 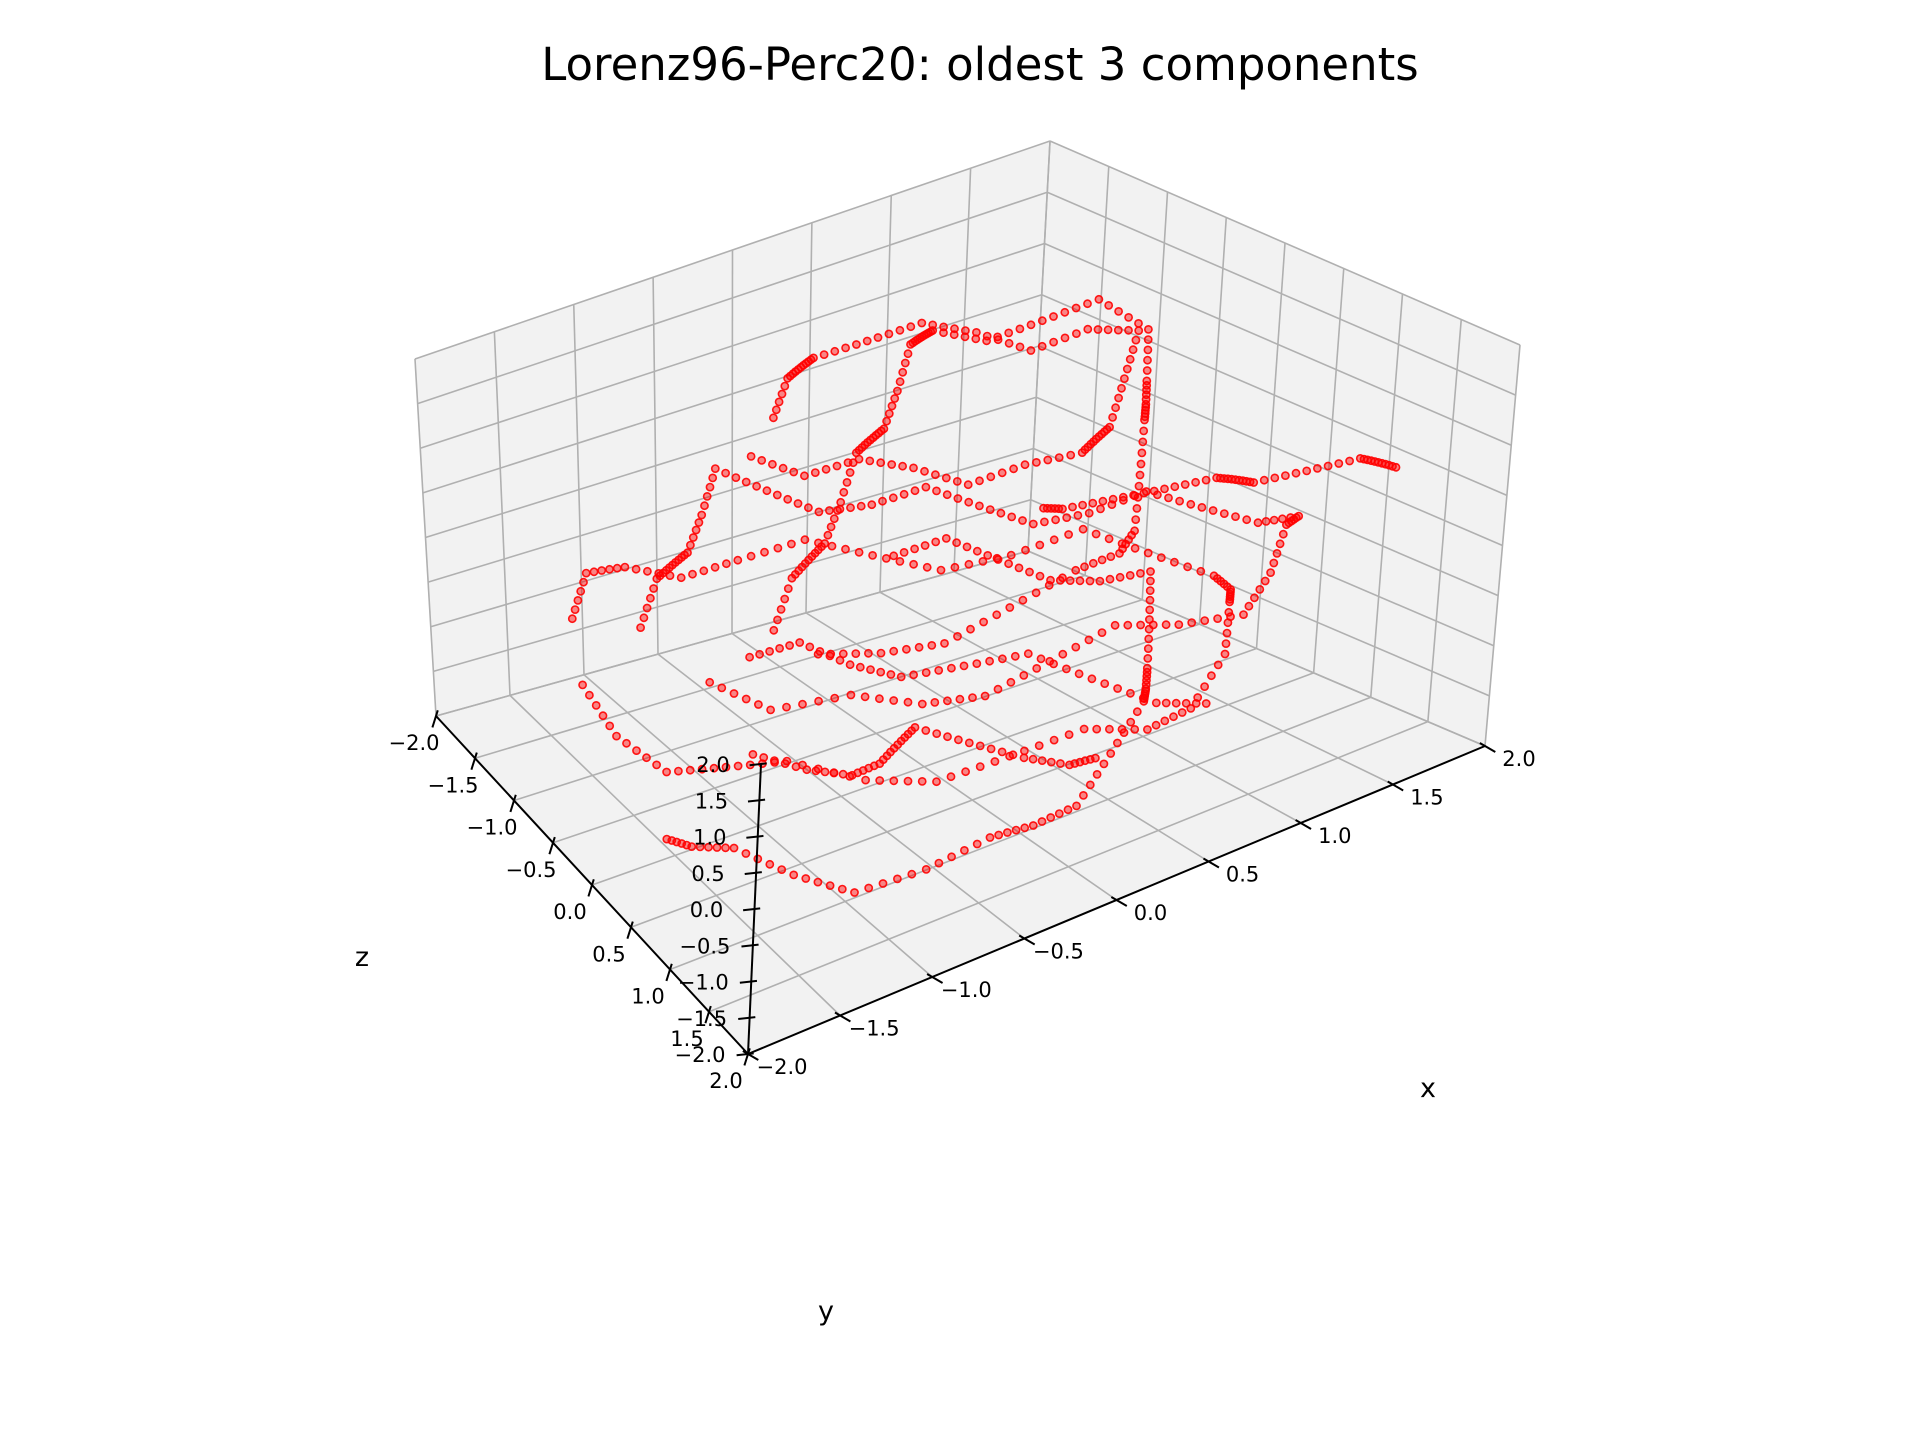 What do you see at coordinates (708, 1014) in the screenshot?
I see `y-axis-tick` at bounding box center [708, 1014].